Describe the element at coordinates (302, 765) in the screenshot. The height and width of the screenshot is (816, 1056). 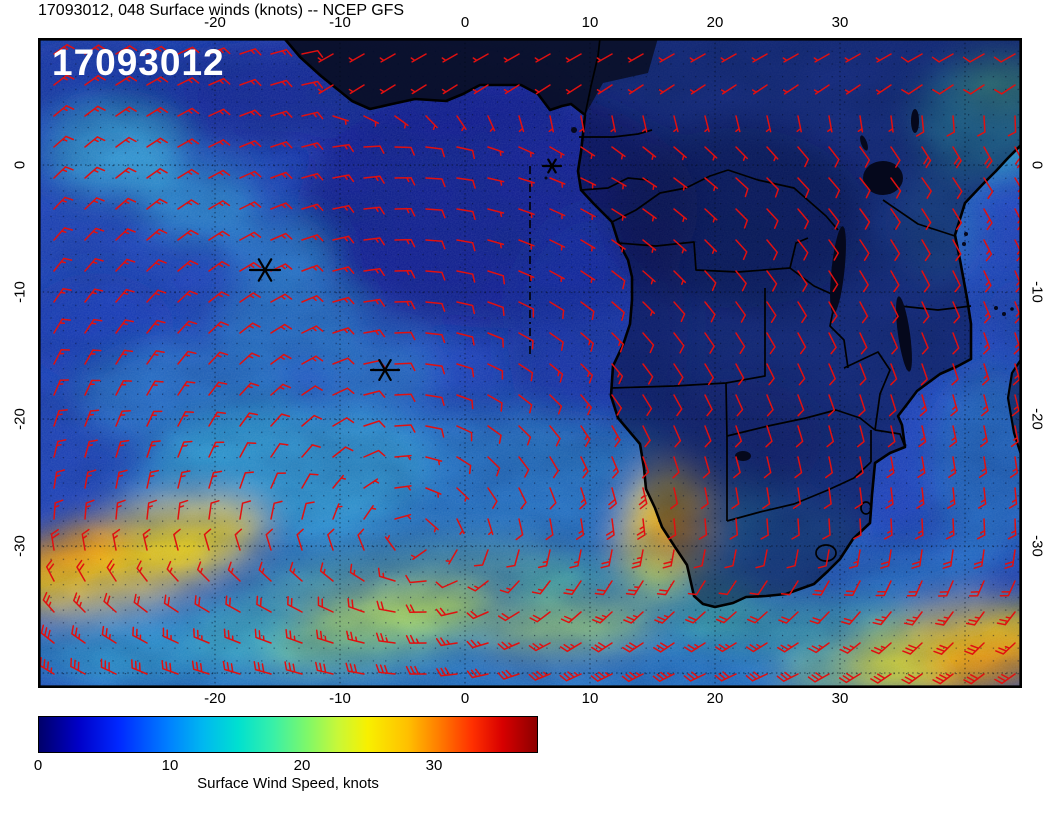
I see `colorbar-tick-2: 20` at that location.